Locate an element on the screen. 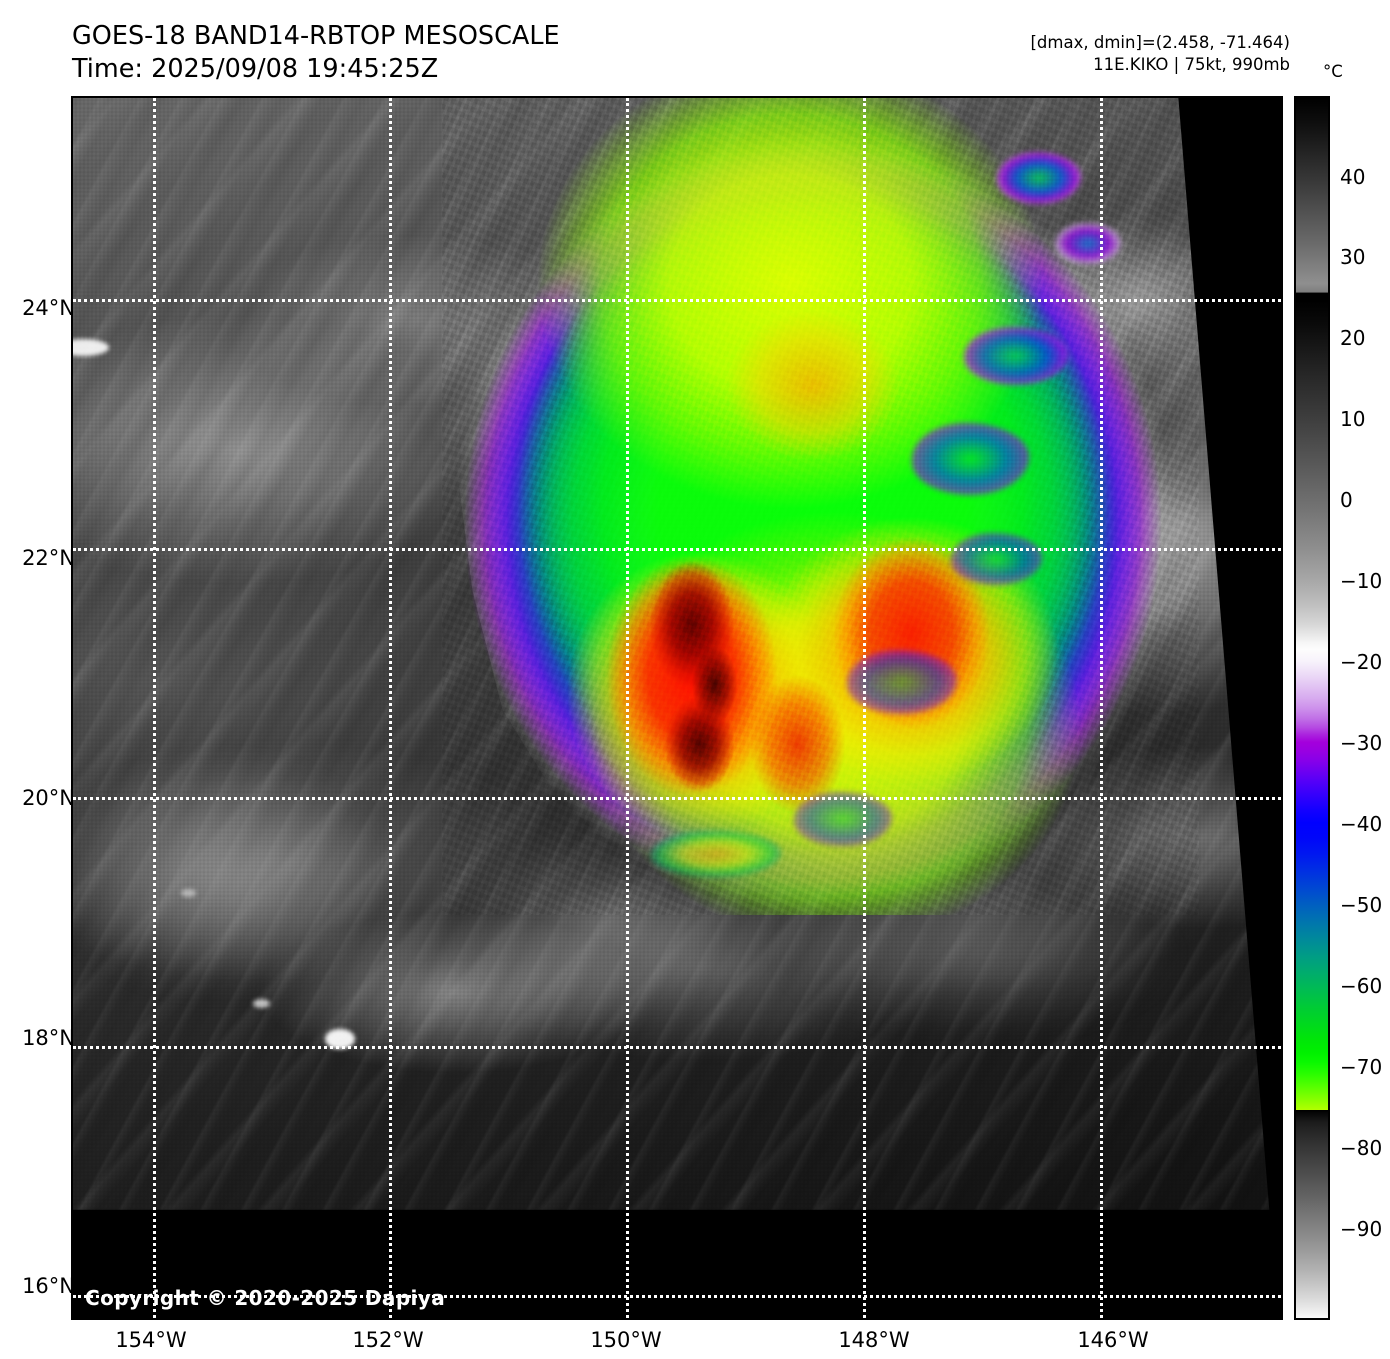 The image size is (1390, 1359). y-tick-label-20n: 20°N is located at coordinates (48, 798).